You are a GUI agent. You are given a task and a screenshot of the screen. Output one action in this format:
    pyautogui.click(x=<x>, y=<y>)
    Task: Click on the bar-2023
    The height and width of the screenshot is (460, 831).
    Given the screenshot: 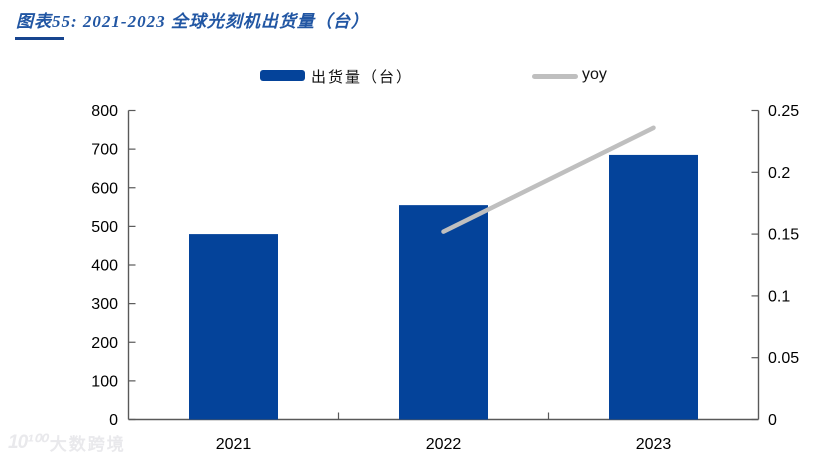 What is the action you would take?
    pyautogui.click(x=653, y=287)
    